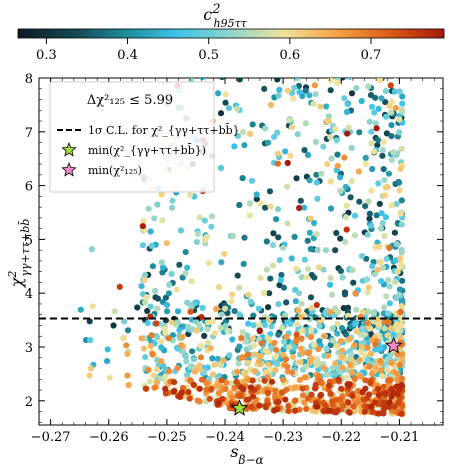 This screenshot has width=450, height=464. I want to click on colorbar-ticks: 0.3 0.4 0.5 0.6 0.7, so click(208, 50).